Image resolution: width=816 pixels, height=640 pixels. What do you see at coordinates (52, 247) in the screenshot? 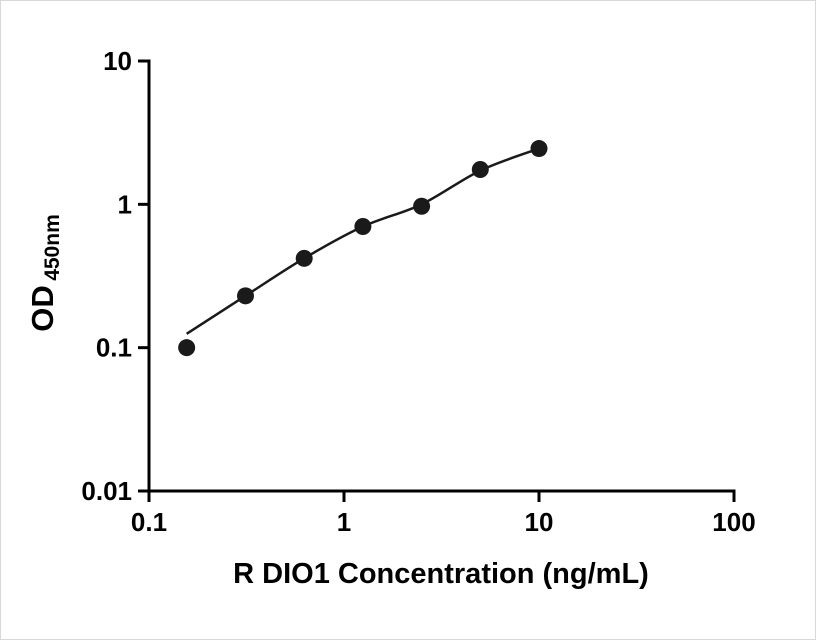
I see `y-axis-title-subscript: 450nm` at bounding box center [52, 247].